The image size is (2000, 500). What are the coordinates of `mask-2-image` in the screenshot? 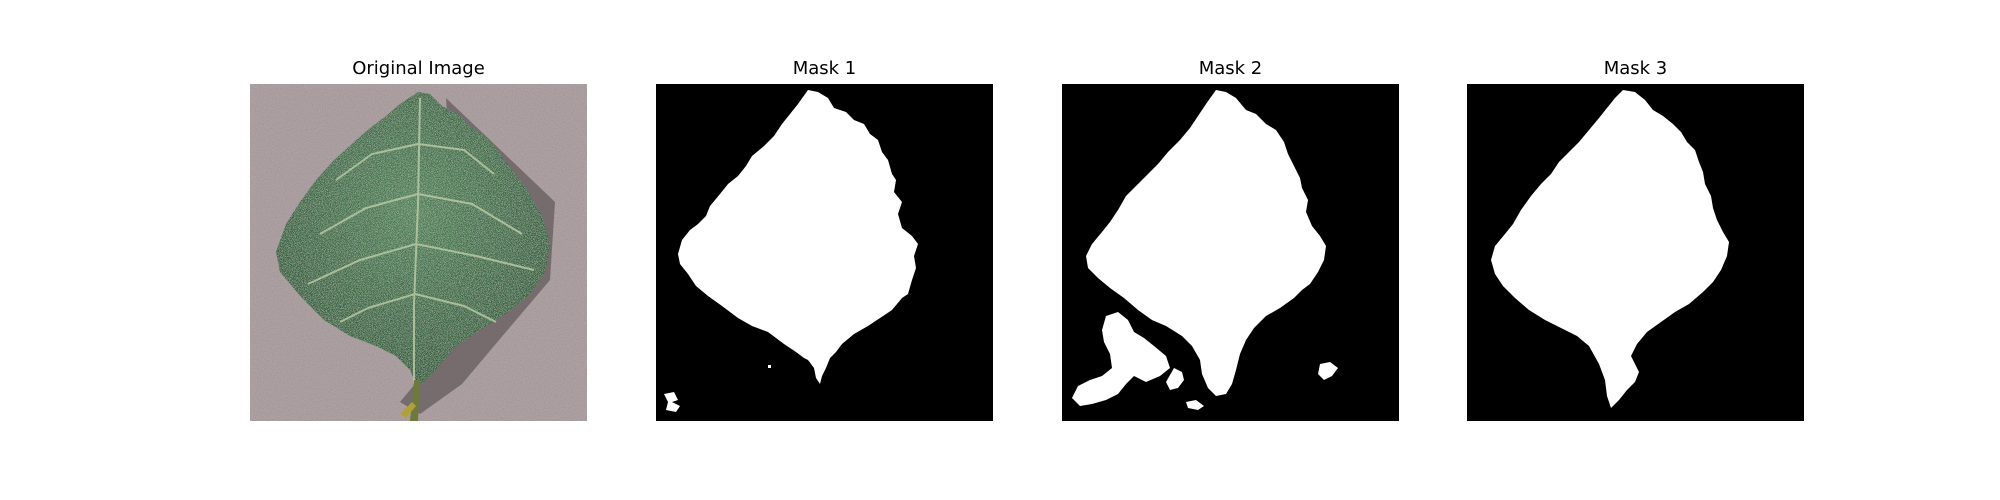 It's located at (1230, 252).